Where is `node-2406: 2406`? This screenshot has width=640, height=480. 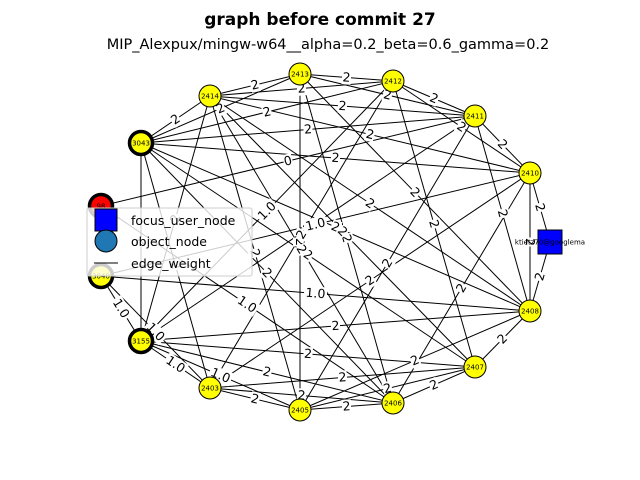
node-2406: 2406 is located at coordinates (393, 403).